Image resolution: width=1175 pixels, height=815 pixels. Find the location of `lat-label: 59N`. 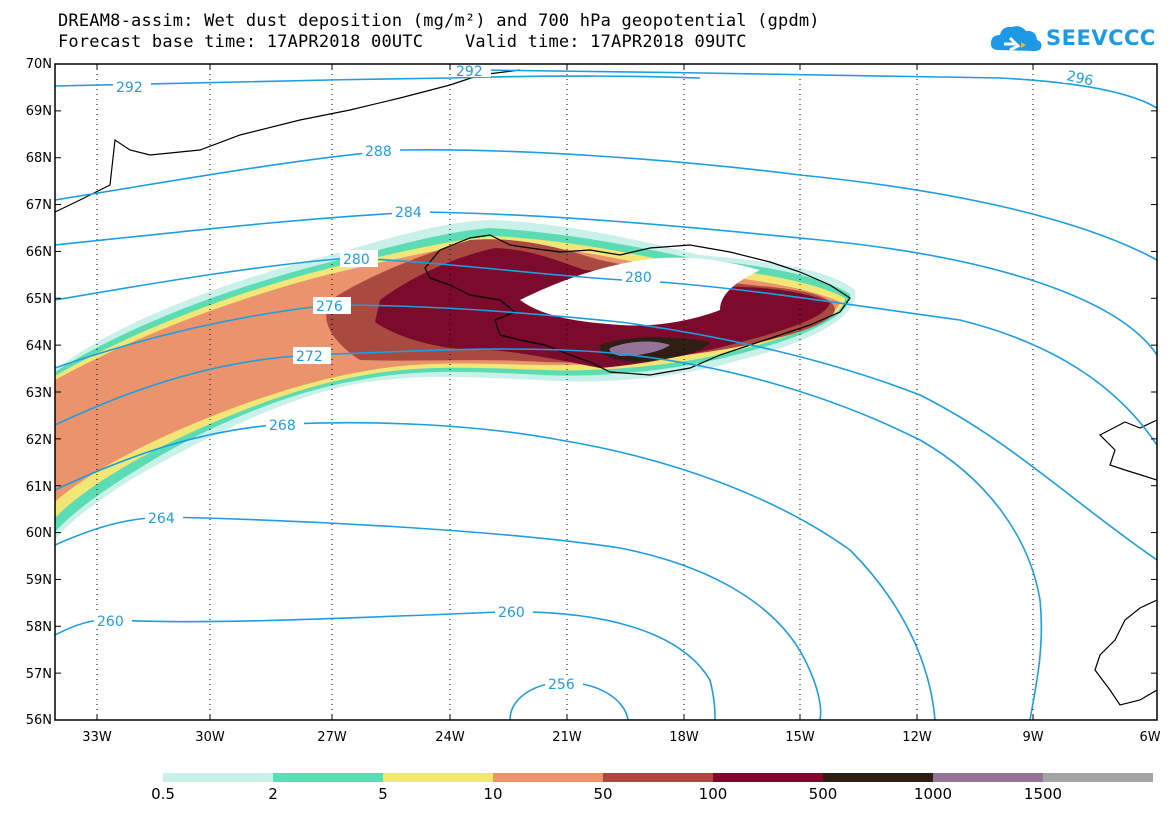

lat-label: 59N is located at coordinates (38, 580).